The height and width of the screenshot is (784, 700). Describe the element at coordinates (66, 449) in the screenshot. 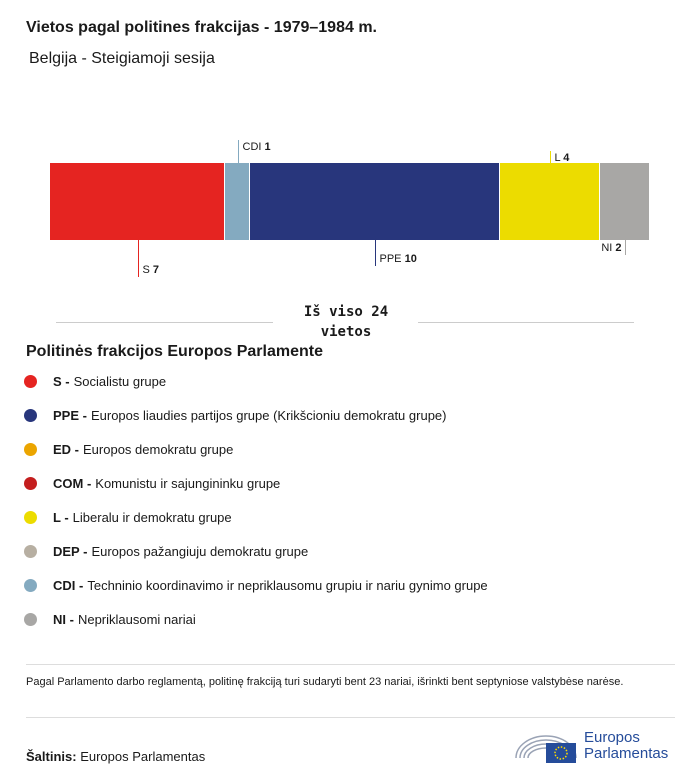

I see `legend-abbr: ED -` at that location.